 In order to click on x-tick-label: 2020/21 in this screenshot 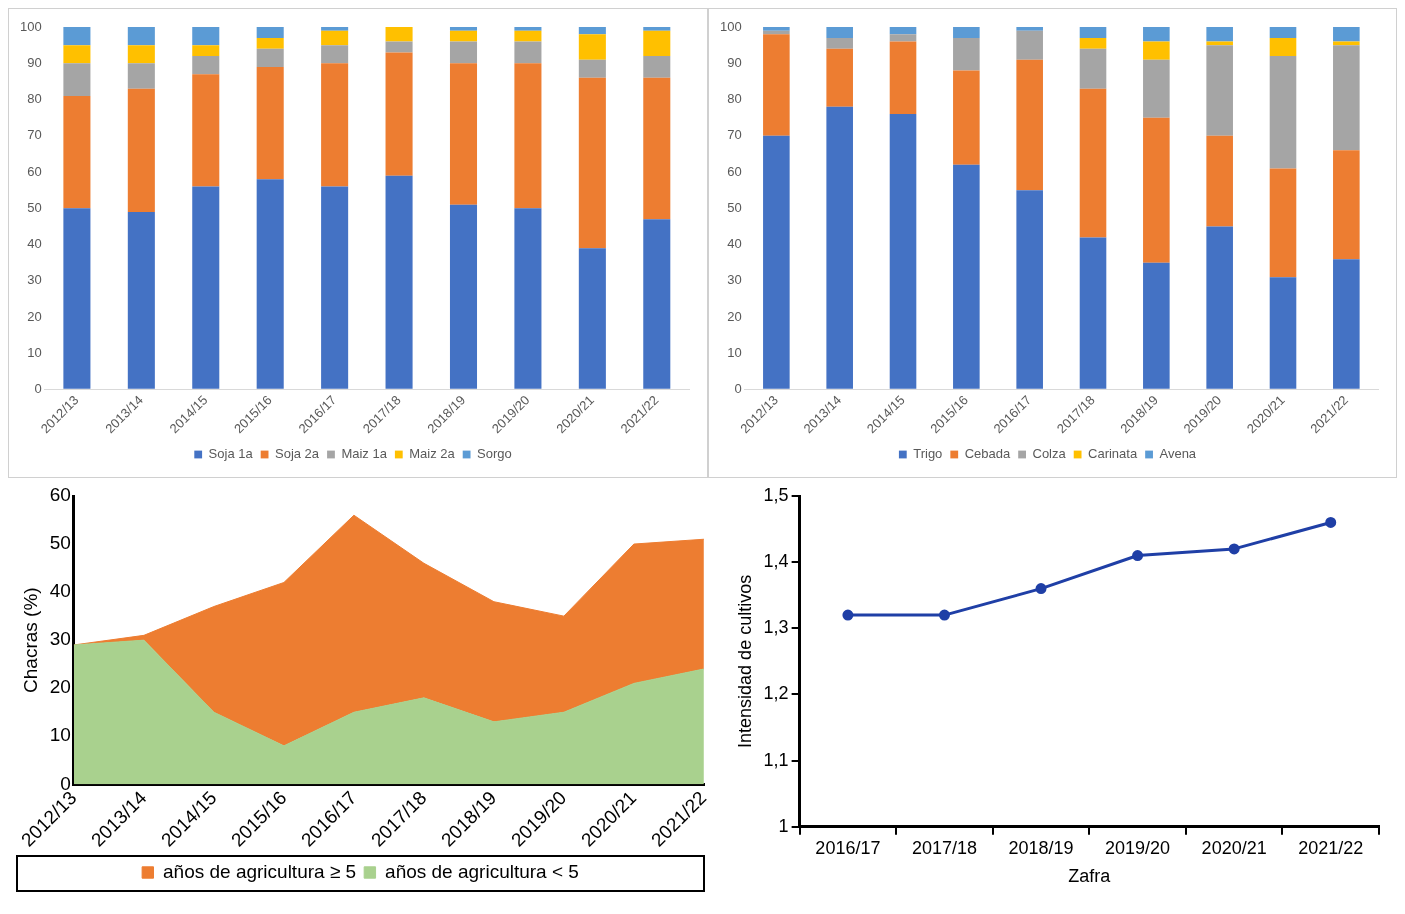, I will do `click(1234, 847)`.